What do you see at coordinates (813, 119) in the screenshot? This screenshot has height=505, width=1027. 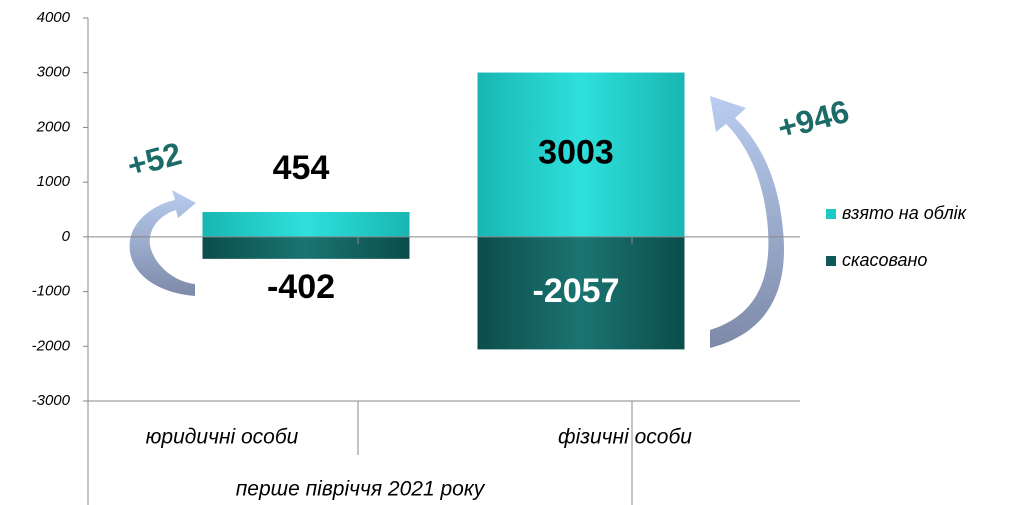 I see `annotation: +946` at bounding box center [813, 119].